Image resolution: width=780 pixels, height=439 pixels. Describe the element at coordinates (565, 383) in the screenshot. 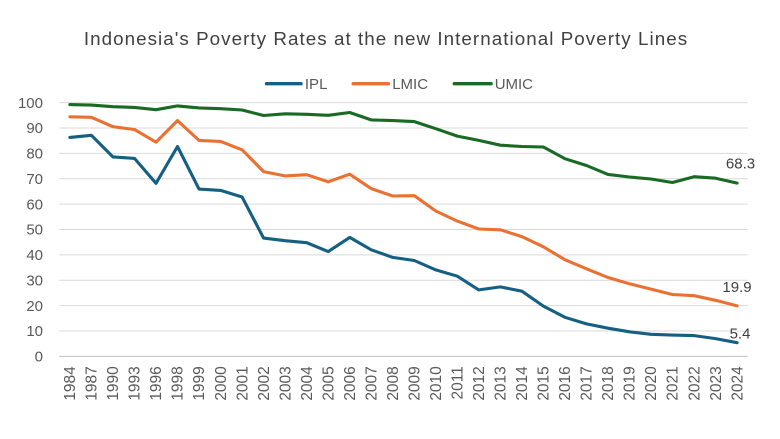

I see `svg-text: 2016` at that location.